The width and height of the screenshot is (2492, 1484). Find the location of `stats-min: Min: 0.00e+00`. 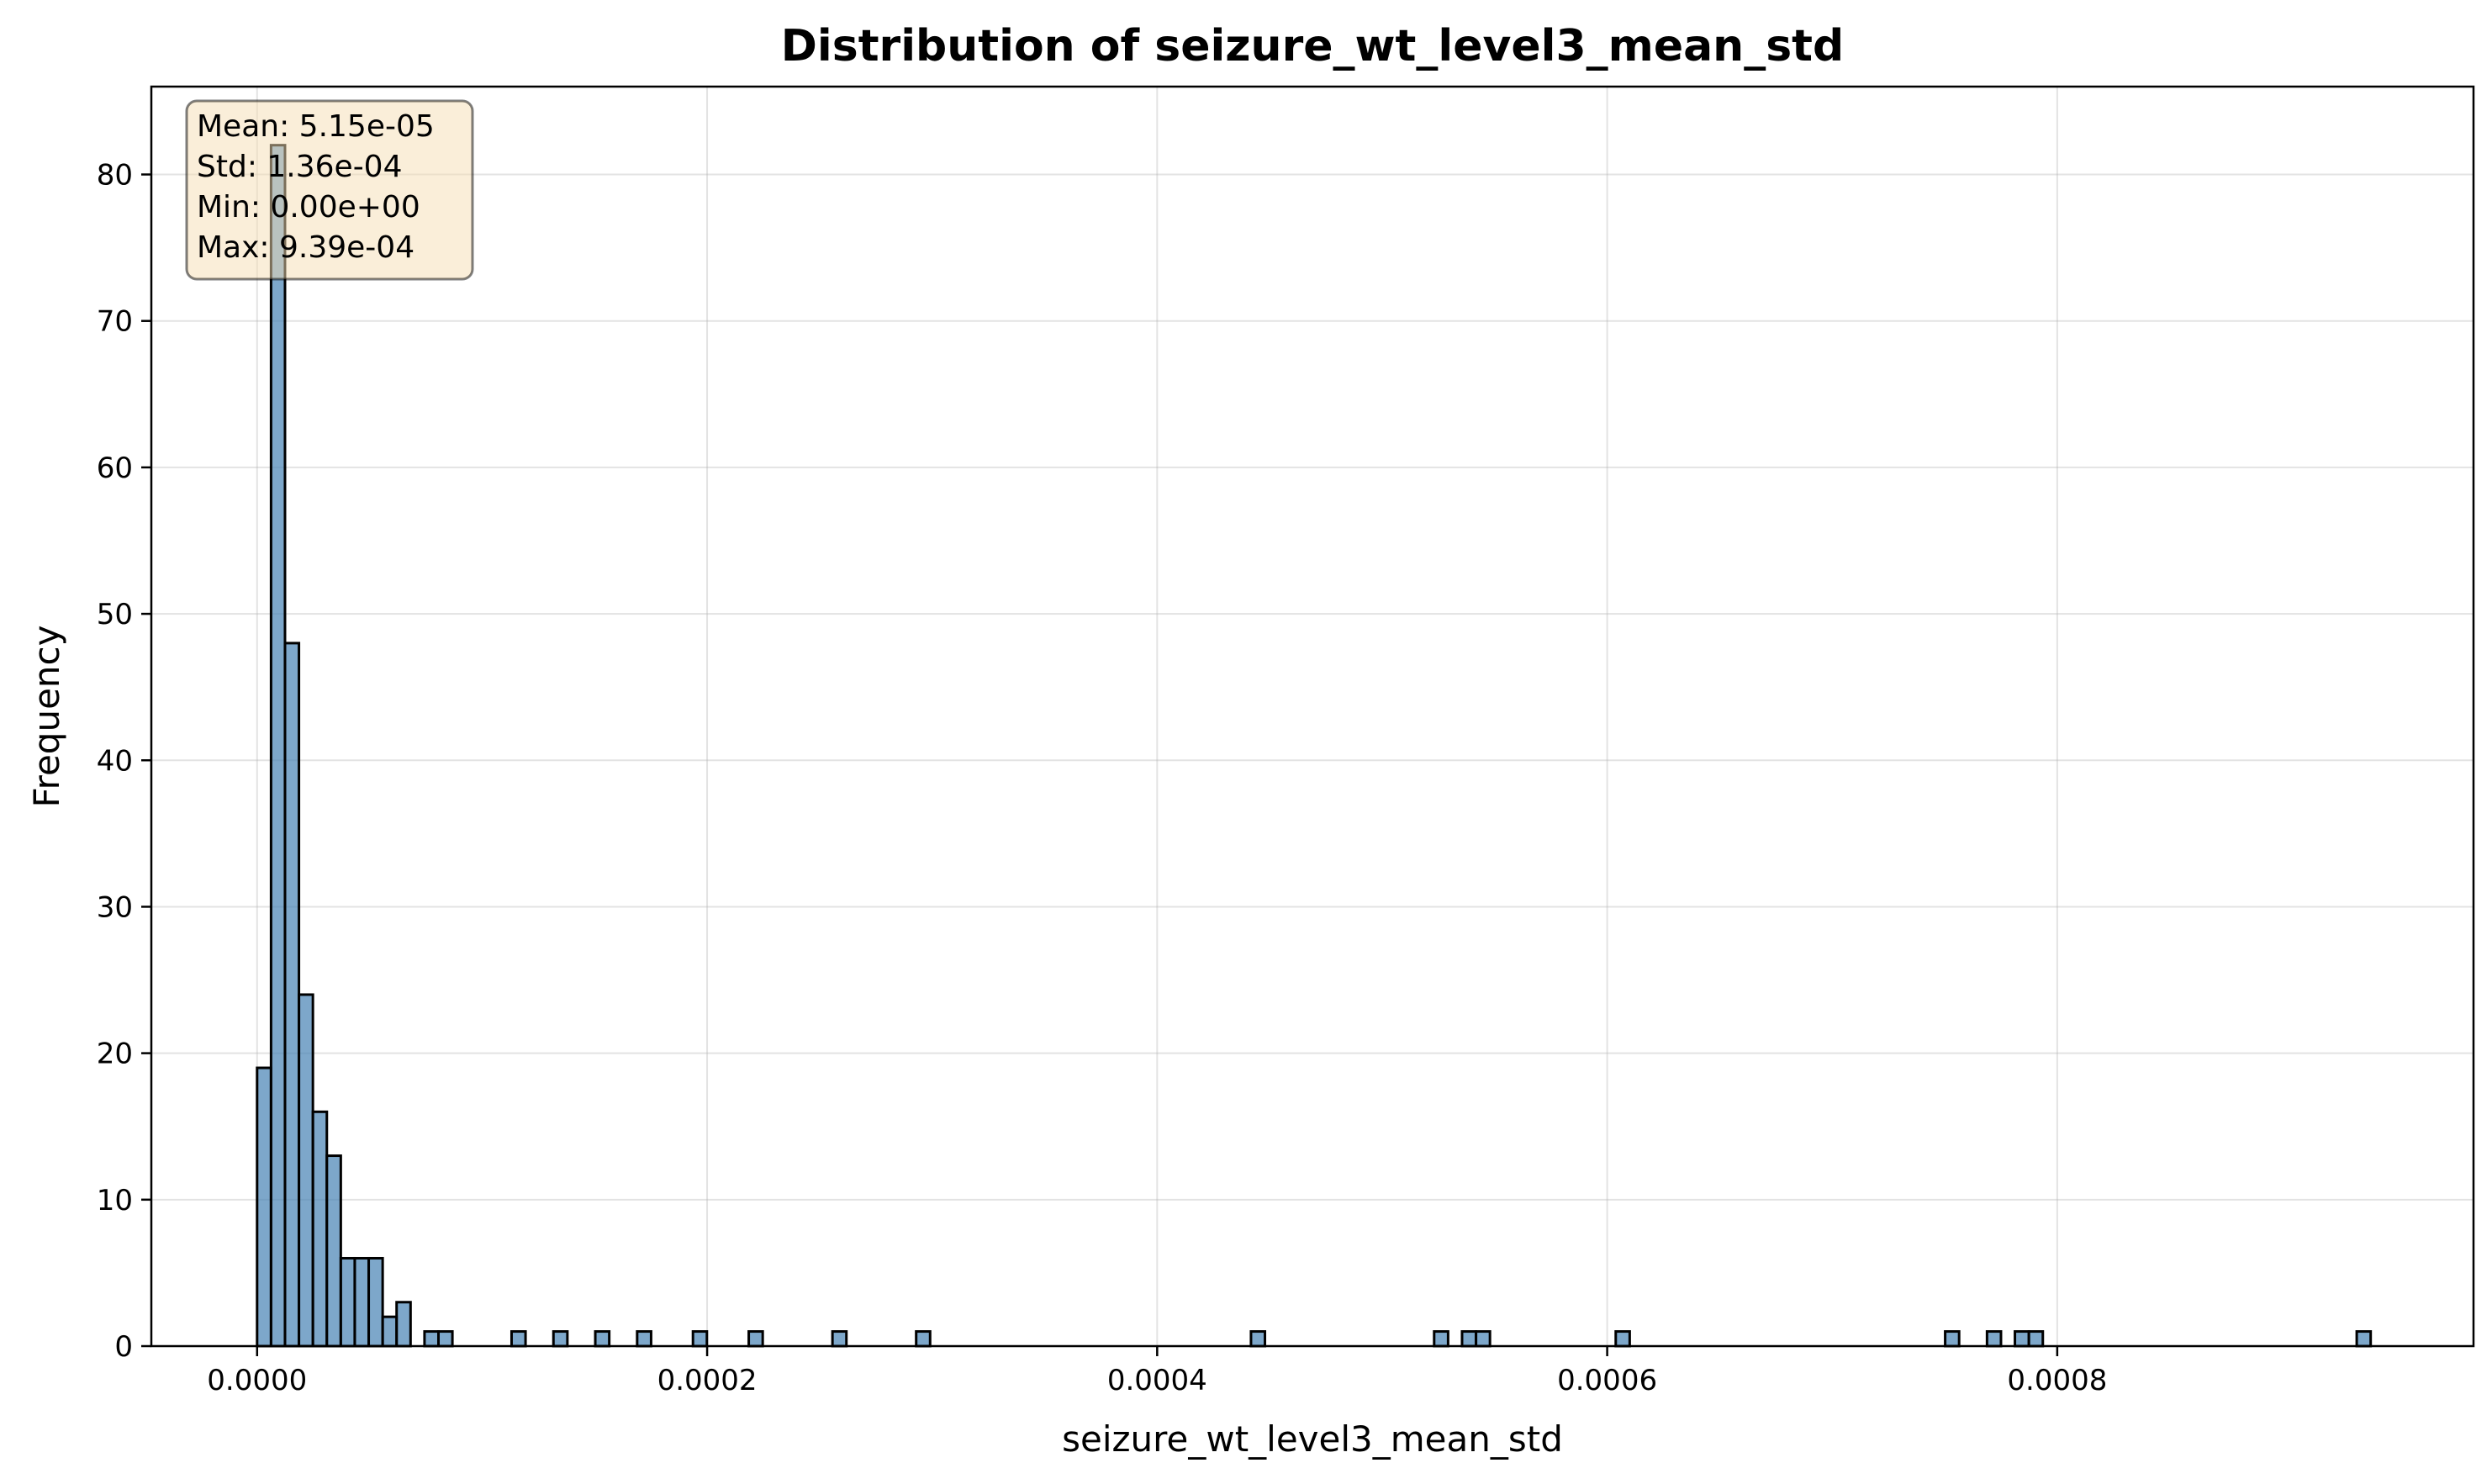

stats-min: Min: 0.00e+00 is located at coordinates (308, 207).